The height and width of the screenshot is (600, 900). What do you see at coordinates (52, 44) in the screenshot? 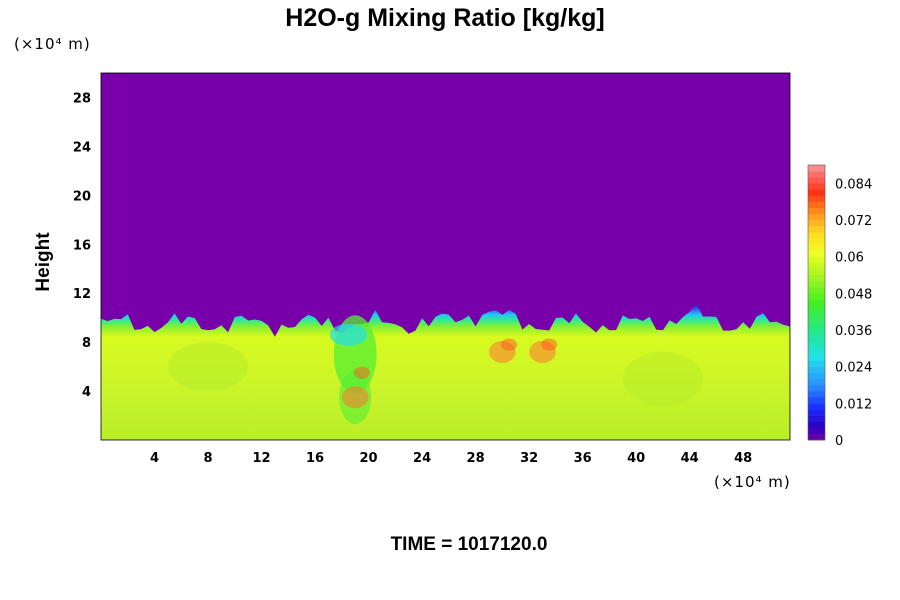
I see `y-axis-unit-label: (×10⁴ m)` at bounding box center [52, 44].